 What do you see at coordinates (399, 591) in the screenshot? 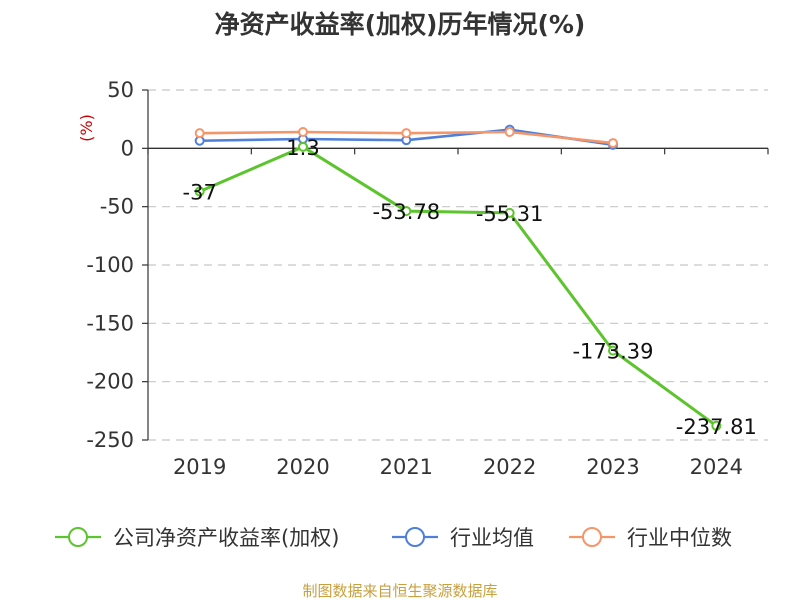
I see `source-note: 制图数据来自恒生聚源数据库` at bounding box center [399, 591].